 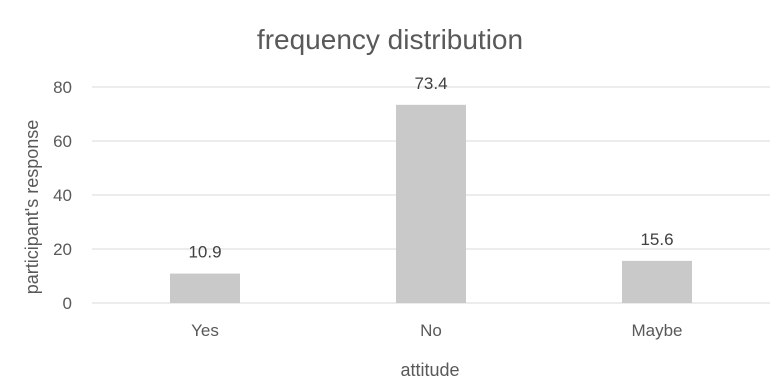 What do you see at coordinates (657, 281) in the screenshot?
I see `bar-maybe` at bounding box center [657, 281].